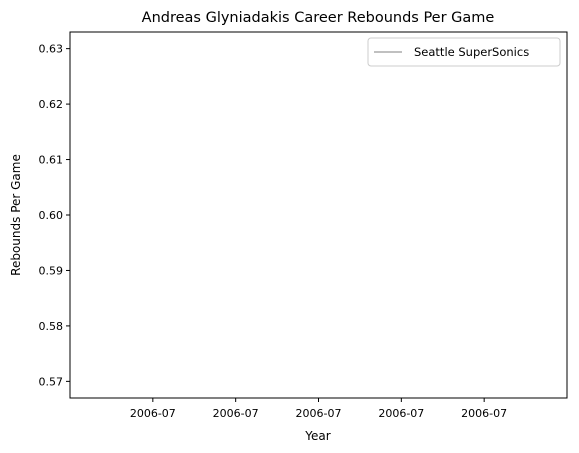 This screenshot has height=453, width=579. I want to click on y-tick-label: 0.59, so click(51, 270).